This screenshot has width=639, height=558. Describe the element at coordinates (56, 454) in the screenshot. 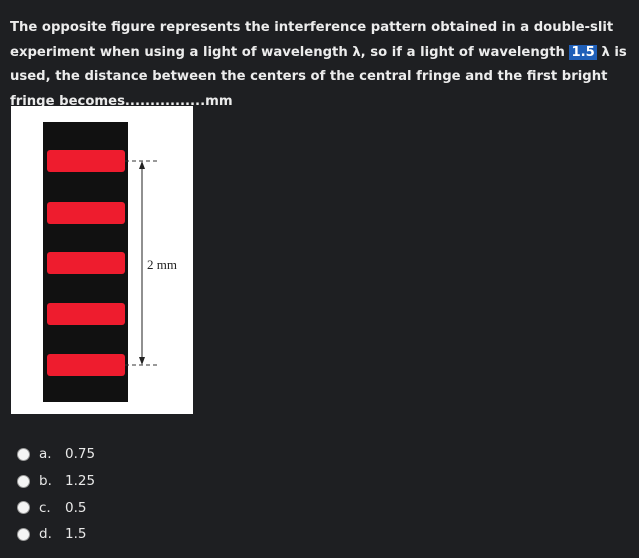

I see `answer-option-a: a. 0.75` at that location.